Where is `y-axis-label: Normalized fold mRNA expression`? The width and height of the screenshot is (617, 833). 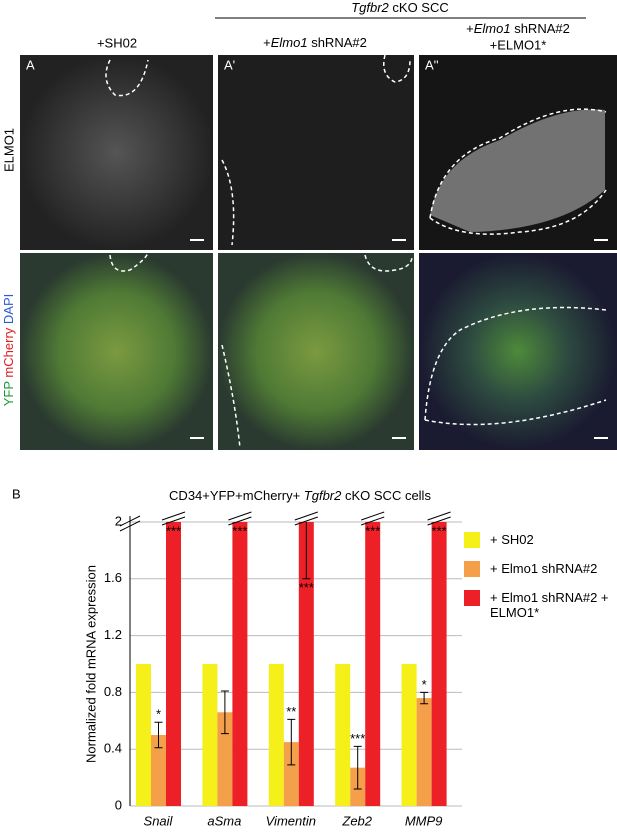 y-axis-label: Normalized fold mRNA expression is located at coordinates (90, 664).